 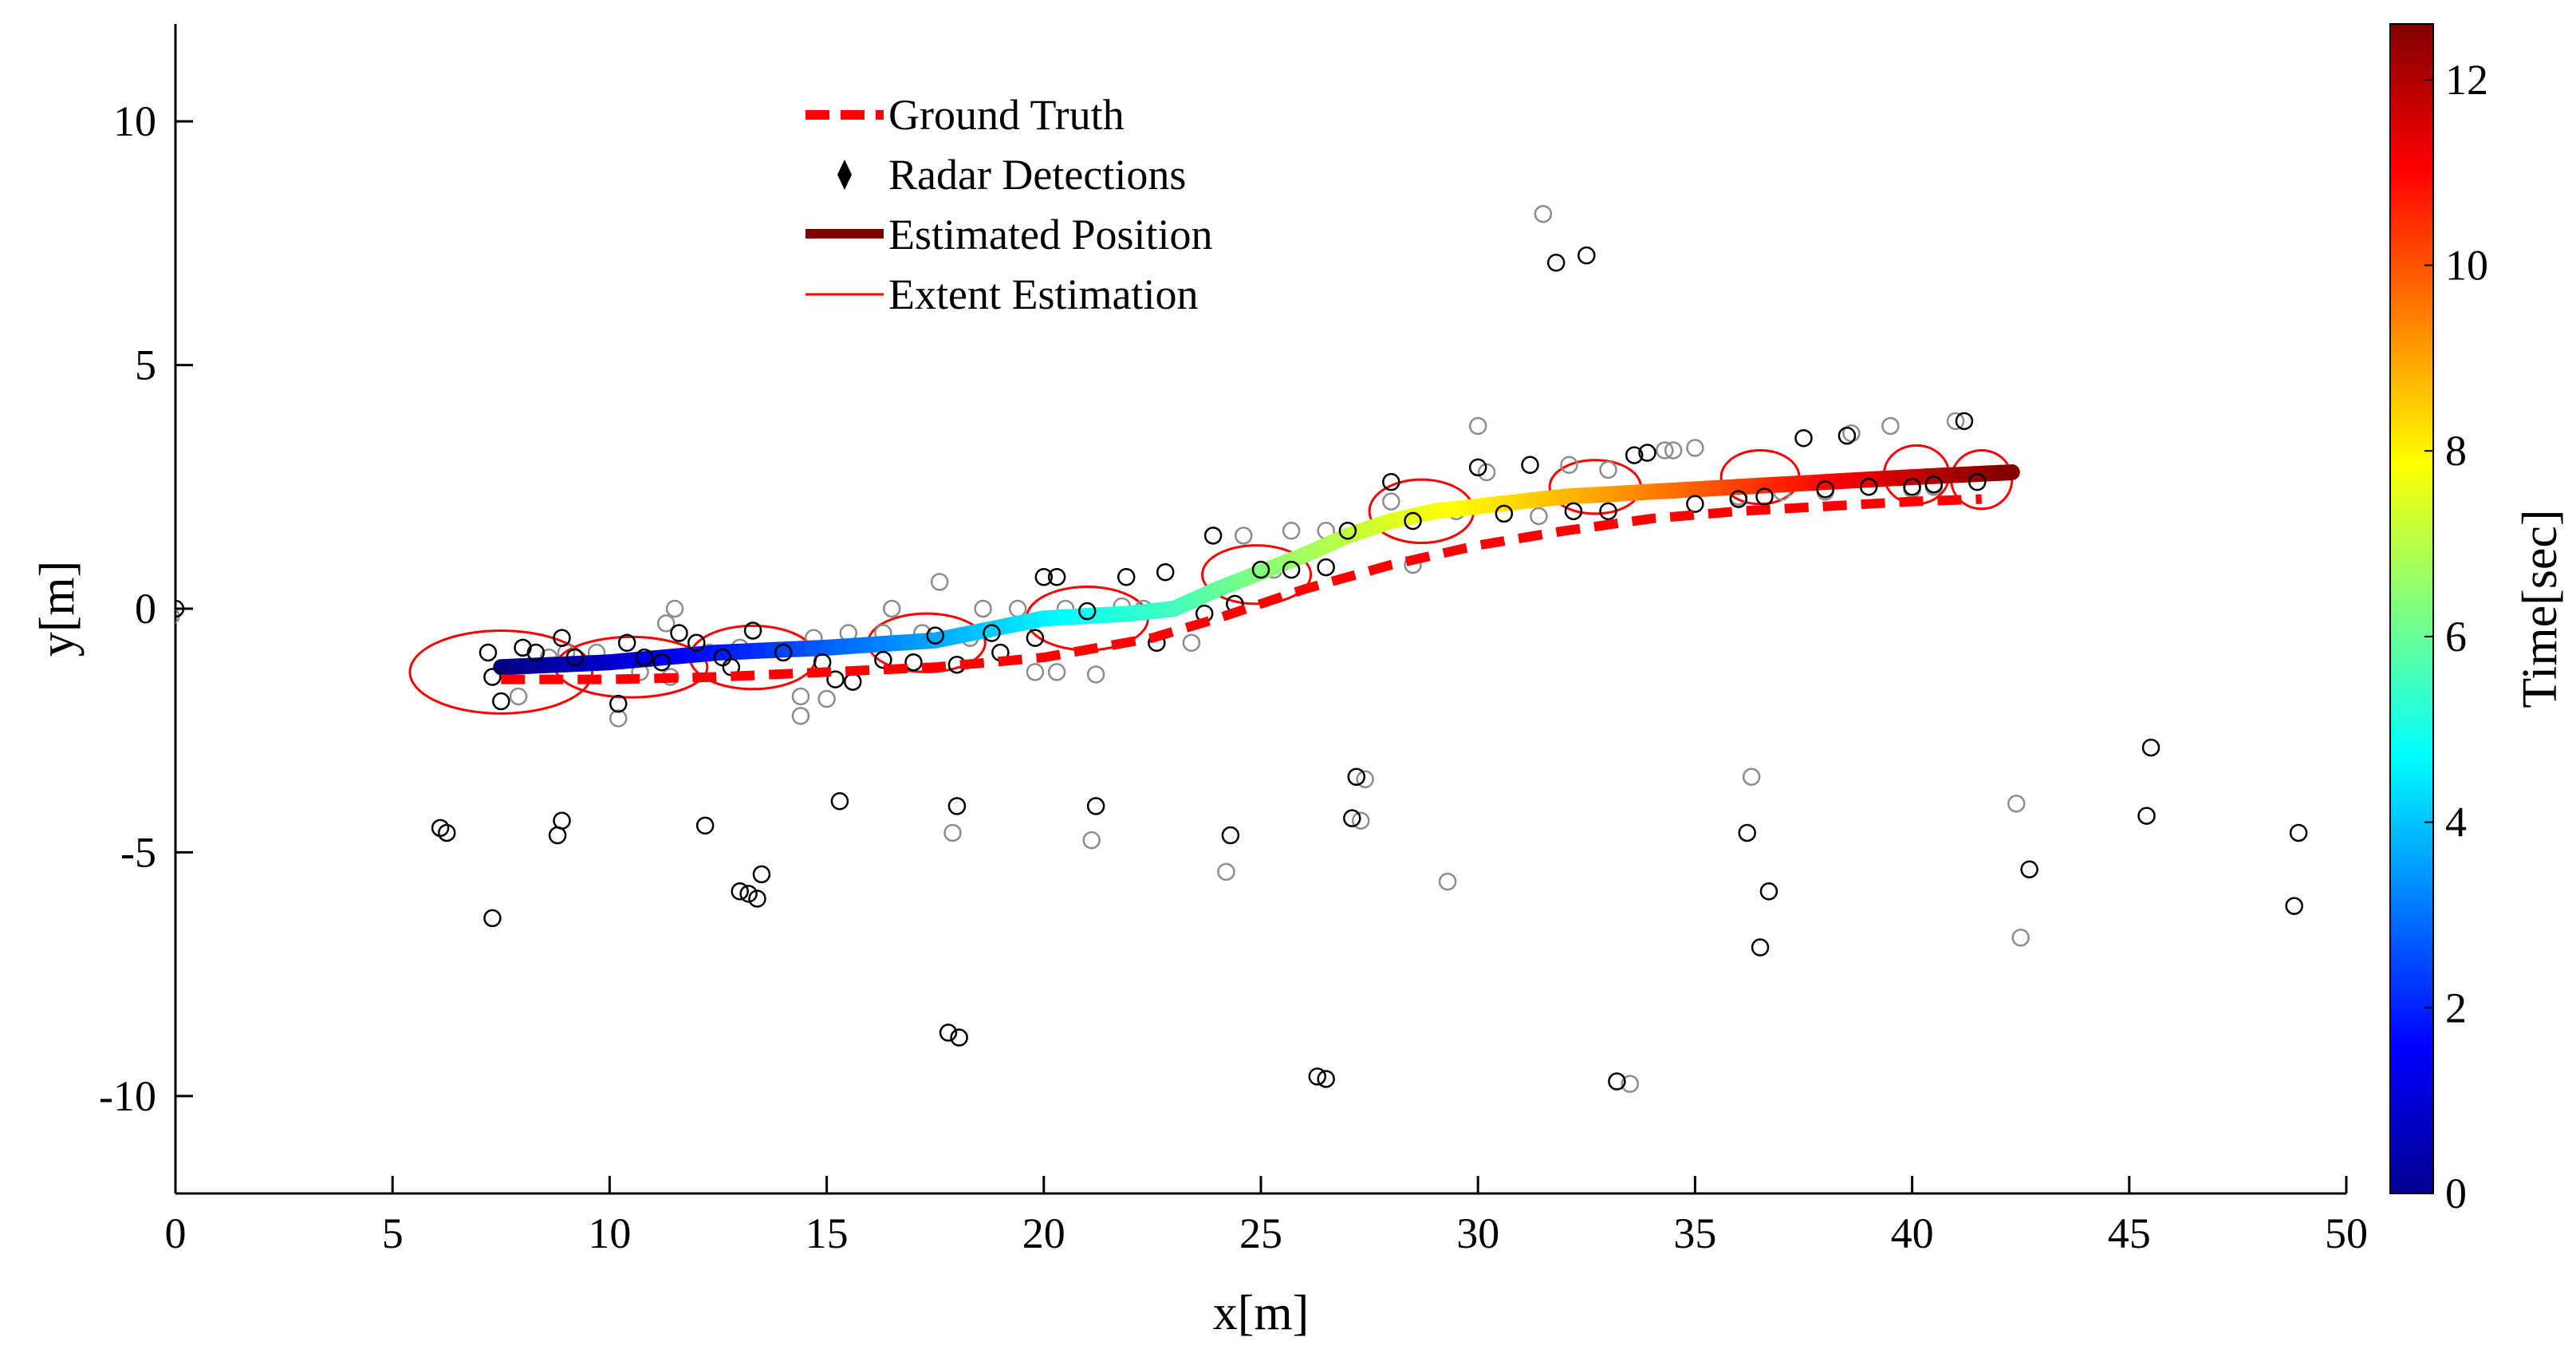 I want to click on colorbar-title: Time[sec], so click(x=2540, y=608).